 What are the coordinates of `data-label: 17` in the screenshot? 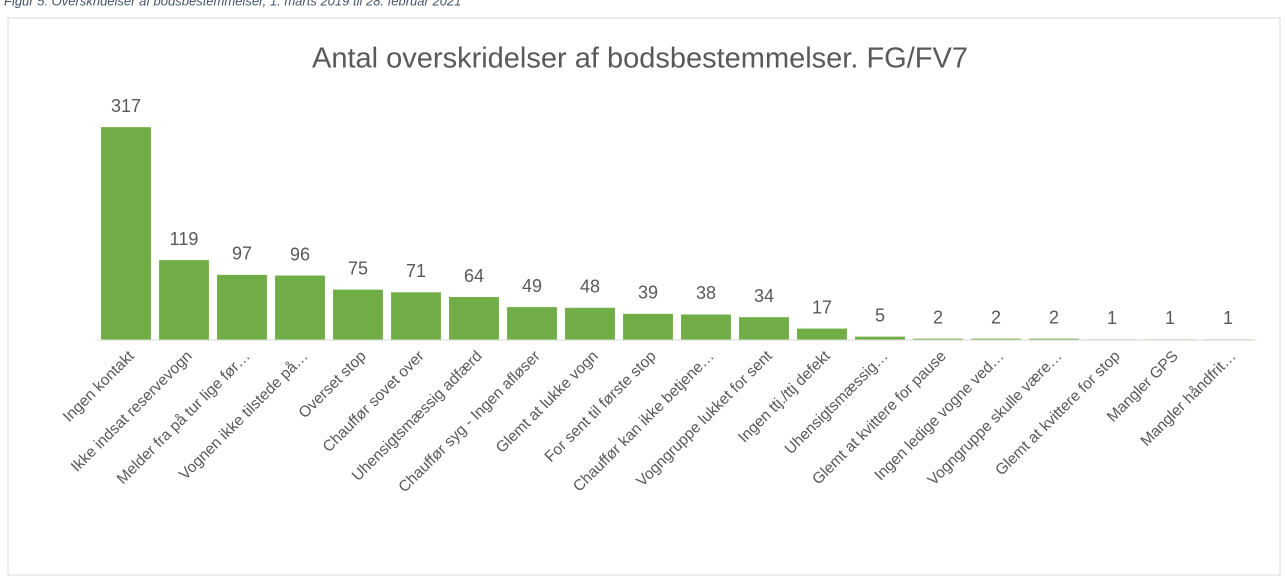 It's located at (822, 307).